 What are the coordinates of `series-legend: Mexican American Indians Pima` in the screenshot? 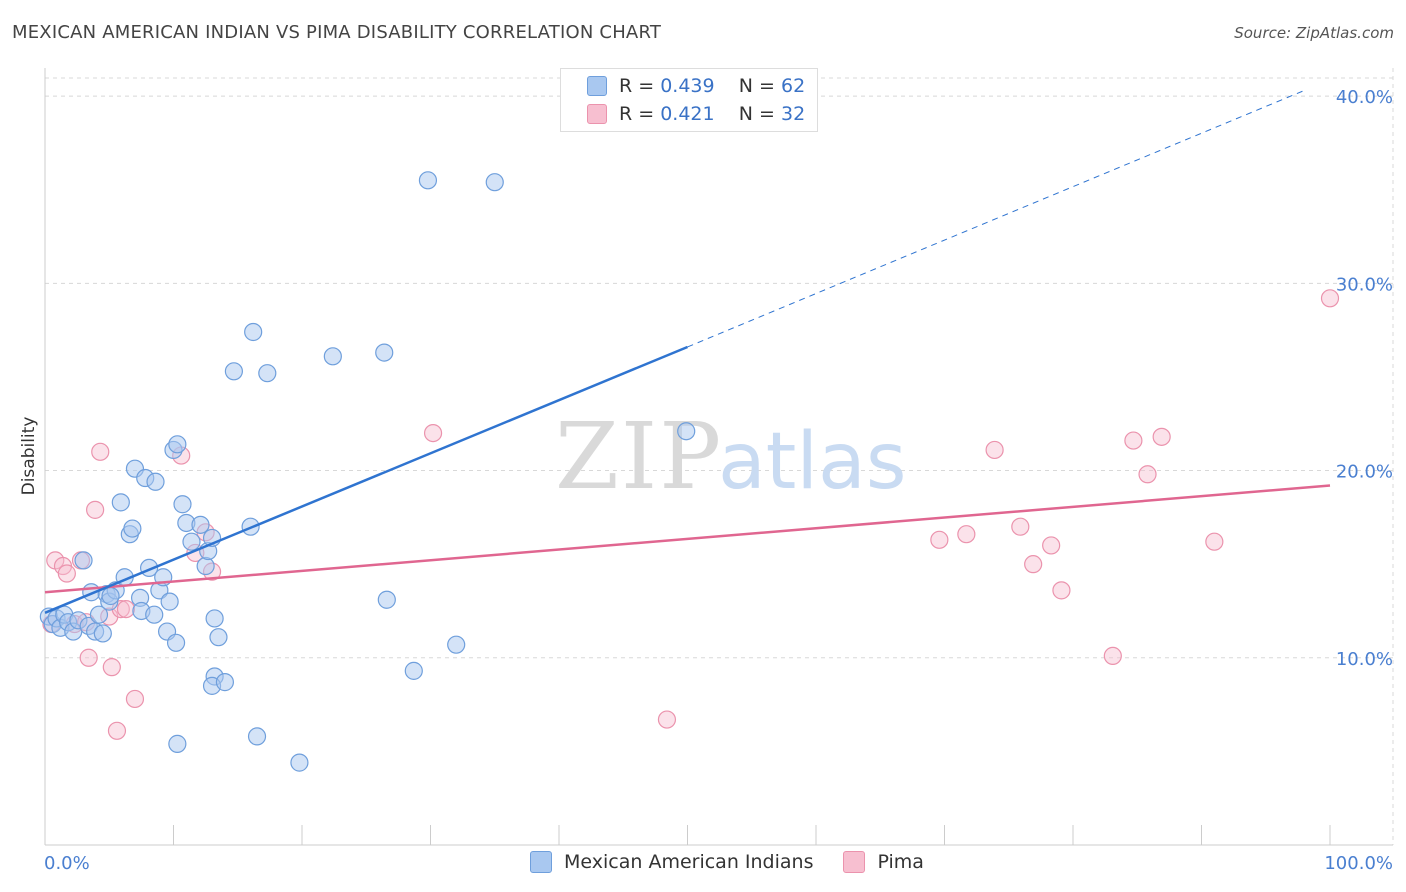 It's located at (742, 862).